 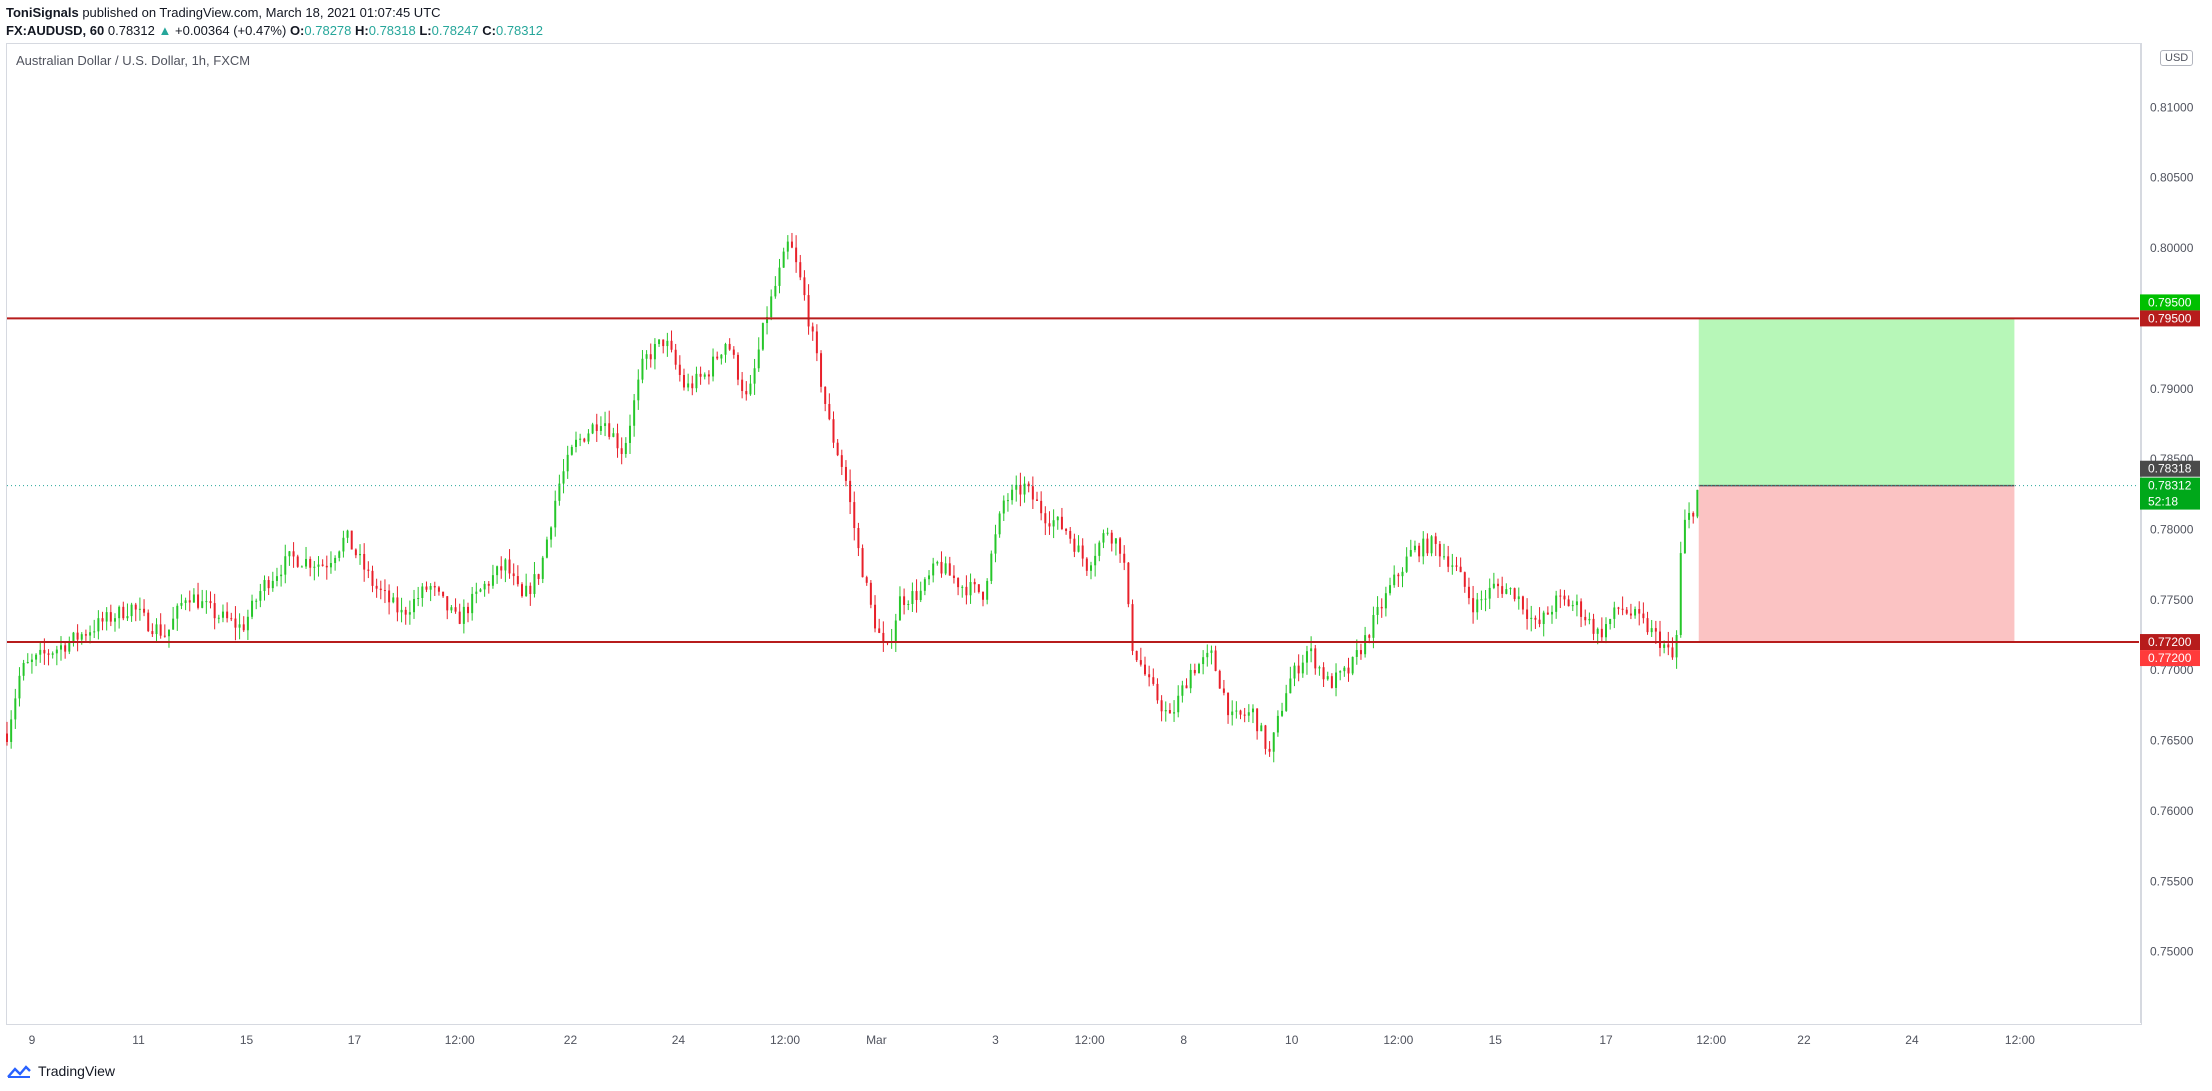 What do you see at coordinates (77, 1071) in the screenshot?
I see `brand-name: TradingView` at bounding box center [77, 1071].